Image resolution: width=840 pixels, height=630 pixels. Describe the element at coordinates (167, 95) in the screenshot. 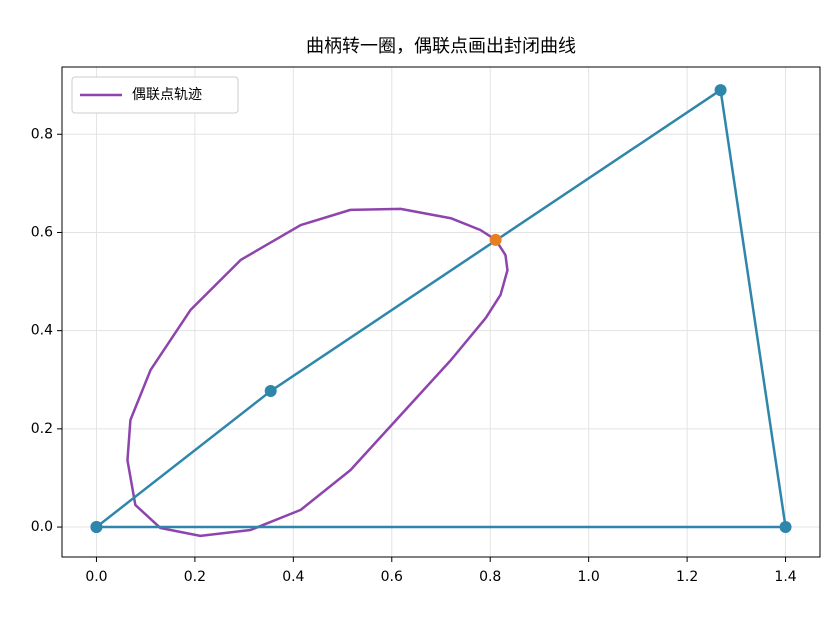

I see `legend-label: 偶联点轨迹` at that location.